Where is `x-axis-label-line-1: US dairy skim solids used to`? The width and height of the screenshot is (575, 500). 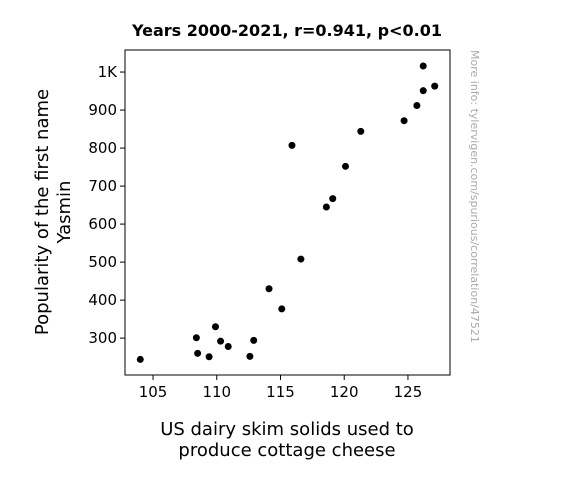 x-axis-label-line-1: US dairy skim solids used to is located at coordinates (287, 429).